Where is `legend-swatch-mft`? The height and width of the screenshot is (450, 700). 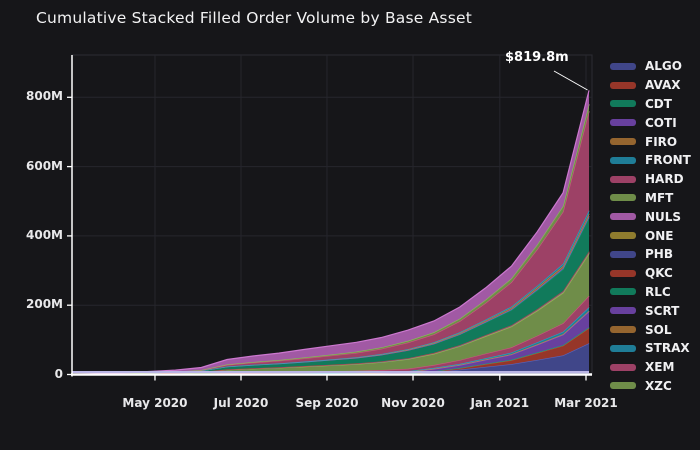
legend-swatch-mft is located at coordinates (623, 198).